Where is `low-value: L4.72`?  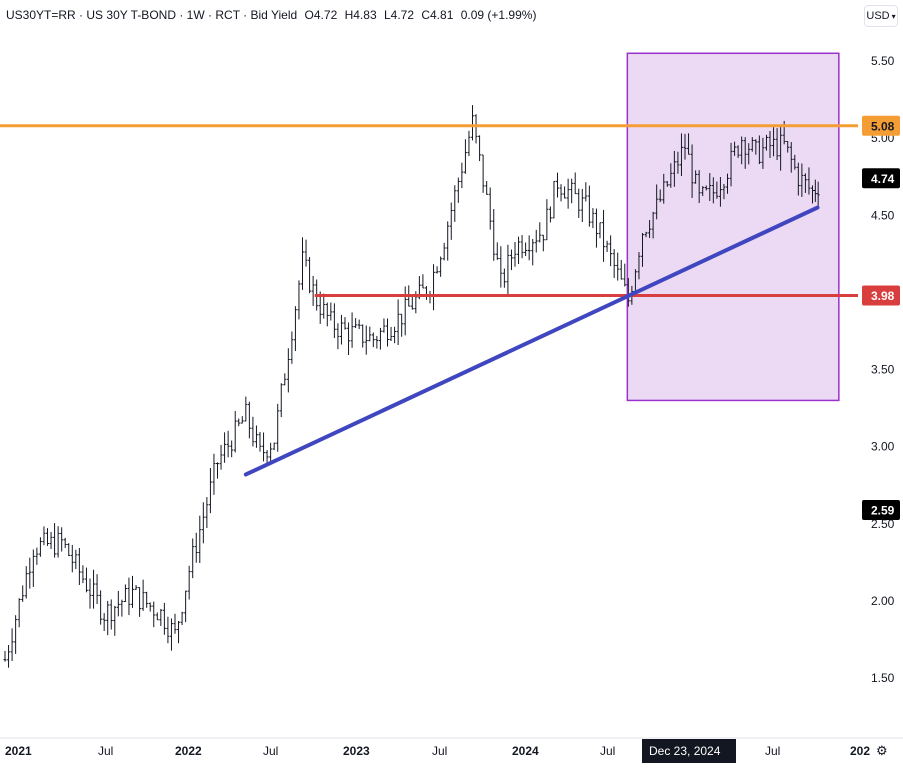
low-value: L4.72 is located at coordinates (398, 15).